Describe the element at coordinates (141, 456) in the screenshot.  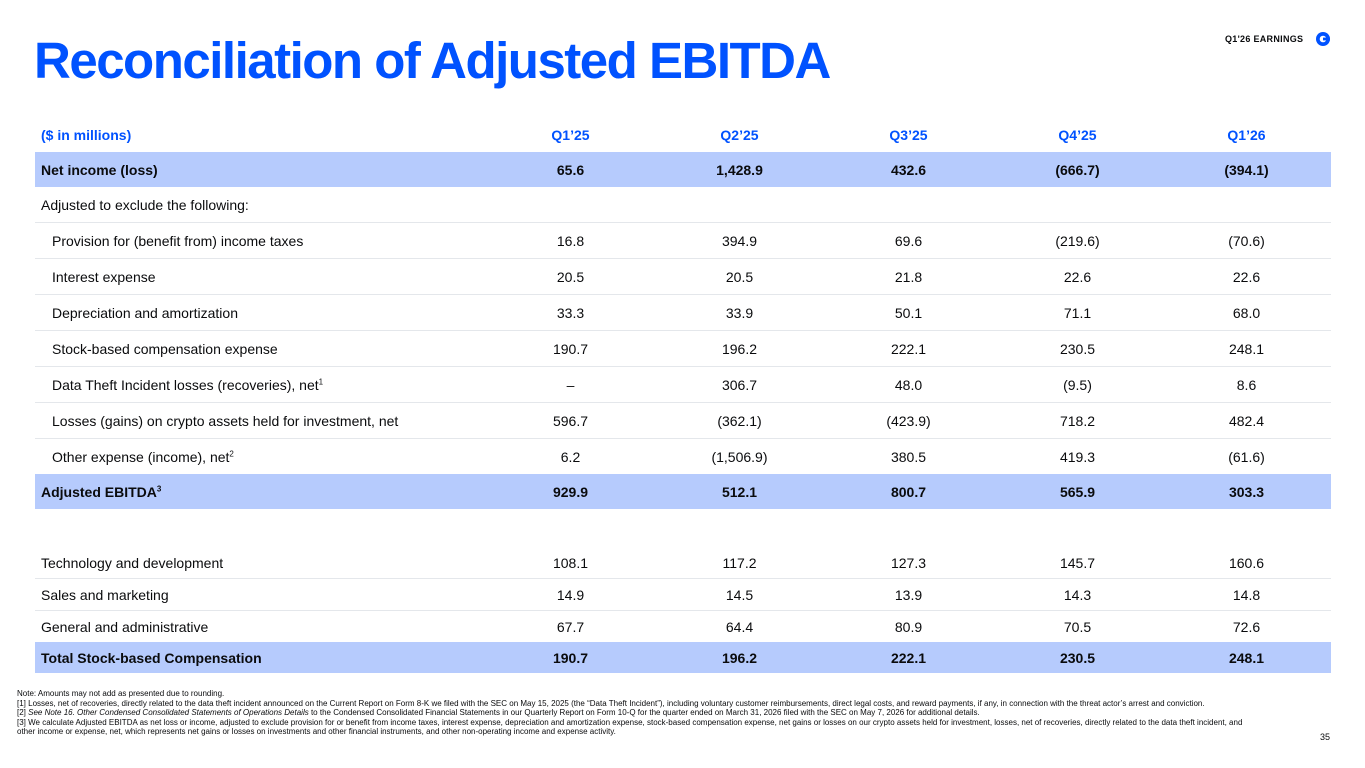
I see `row-label-text: Other expense (income), net` at that location.